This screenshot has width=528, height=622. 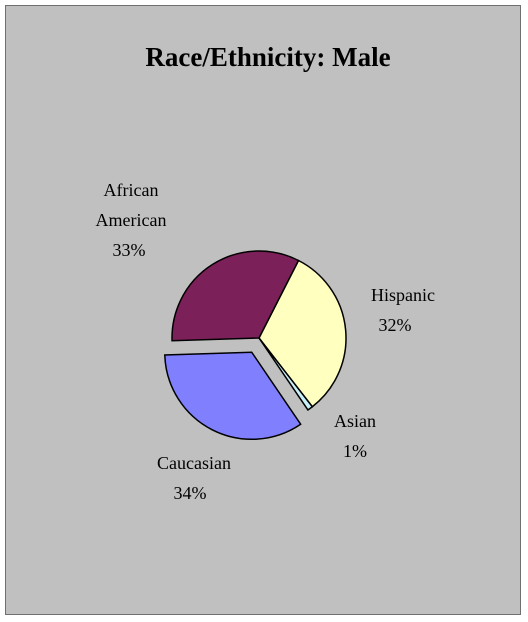 I want to click on pie-slice-african-american, so click(x=235, y=296).